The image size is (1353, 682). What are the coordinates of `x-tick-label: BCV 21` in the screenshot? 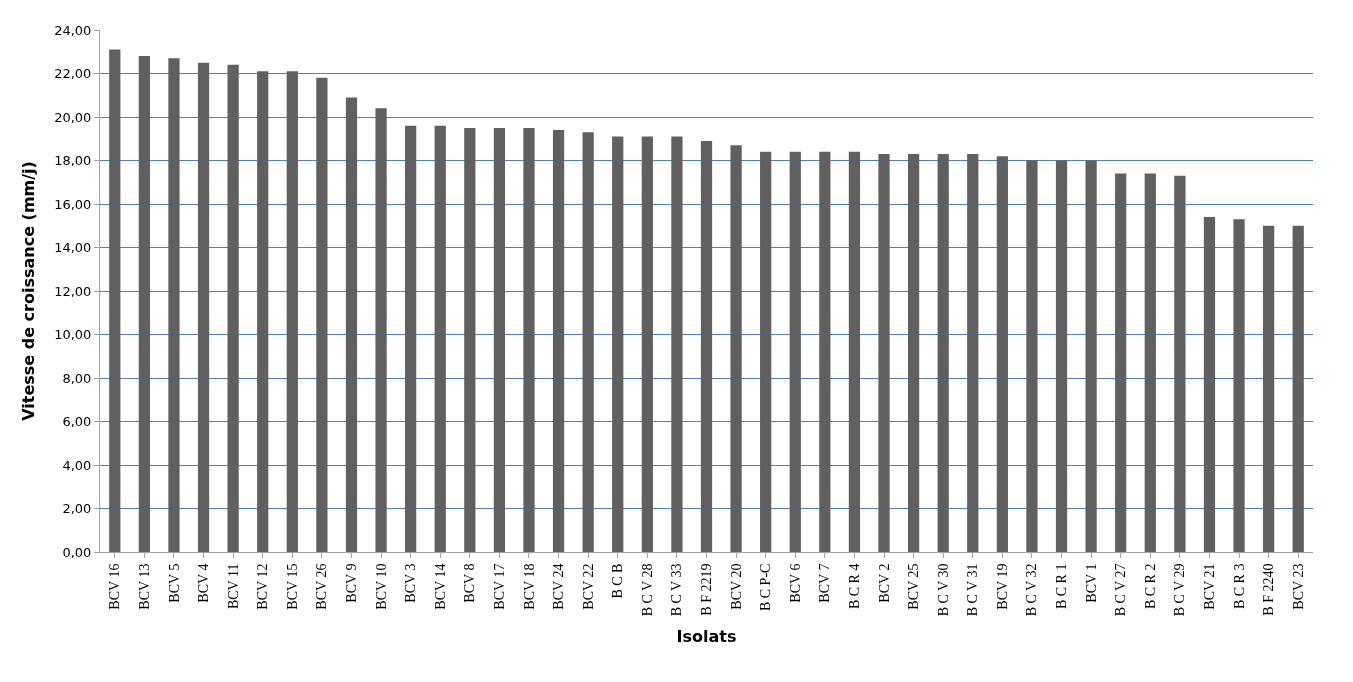 It's located at (1209, 586).